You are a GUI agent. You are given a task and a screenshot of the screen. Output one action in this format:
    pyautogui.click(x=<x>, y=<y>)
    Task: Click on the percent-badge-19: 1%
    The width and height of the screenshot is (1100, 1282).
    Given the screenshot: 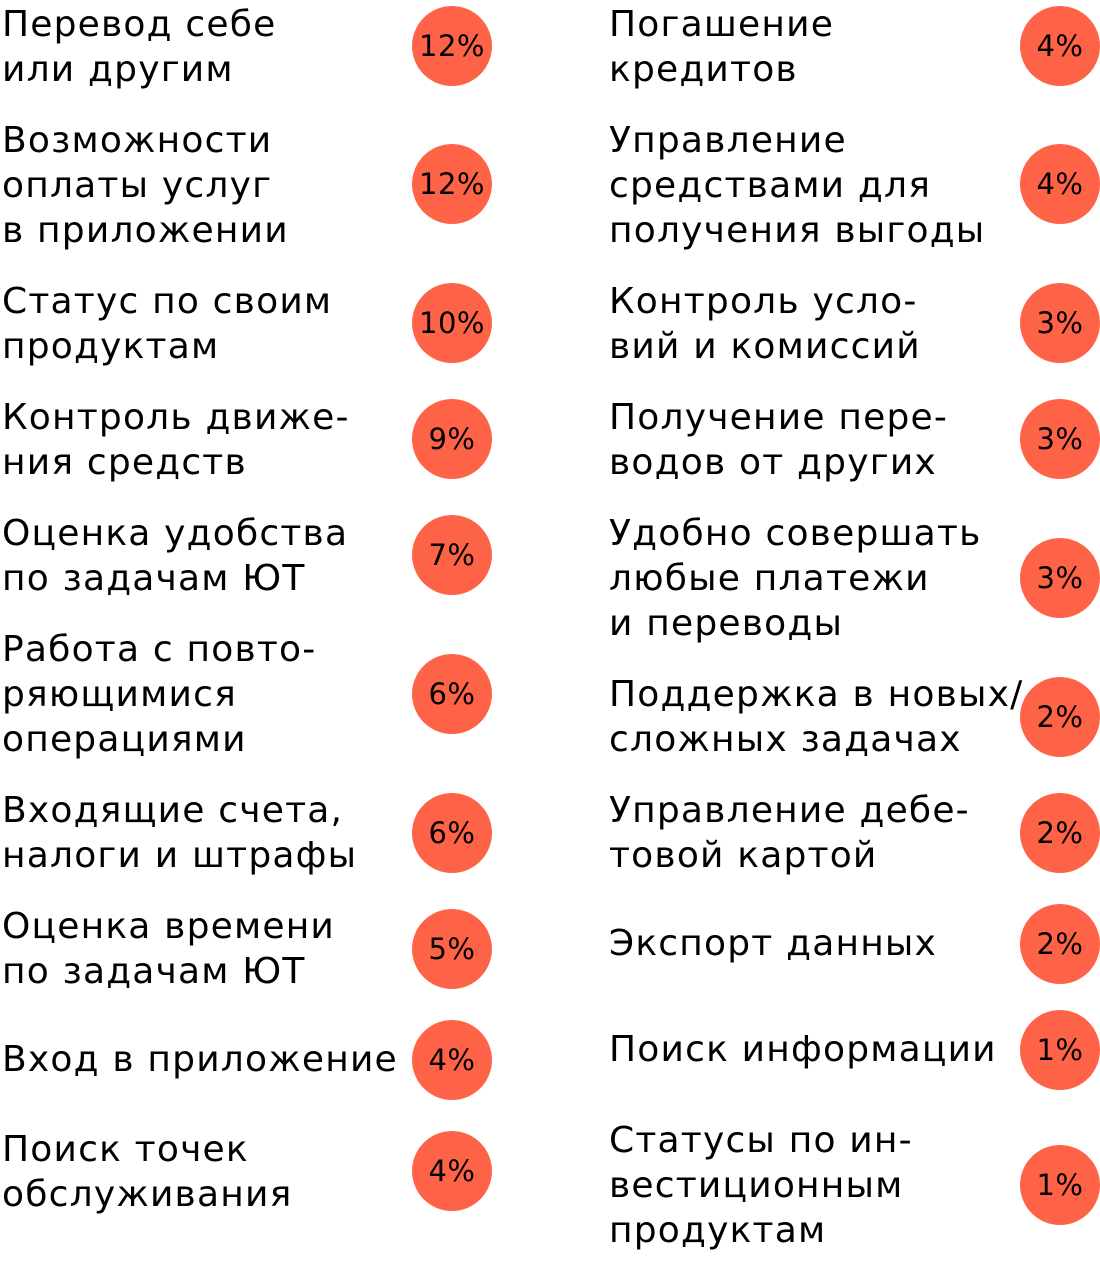 What is the action you would take?
    pyautogui.click(x=1060, y=1050)
    